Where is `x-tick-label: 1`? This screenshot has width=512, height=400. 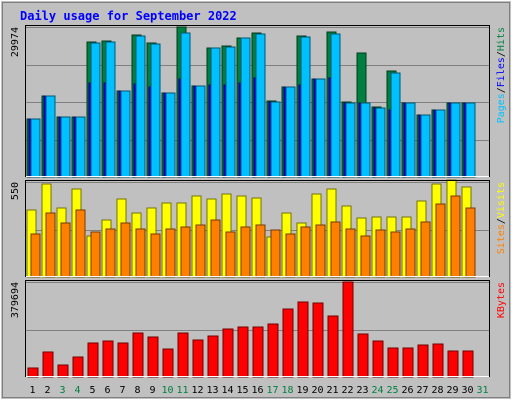
x-tick-label: 1 is located at coordinates (32, 390).